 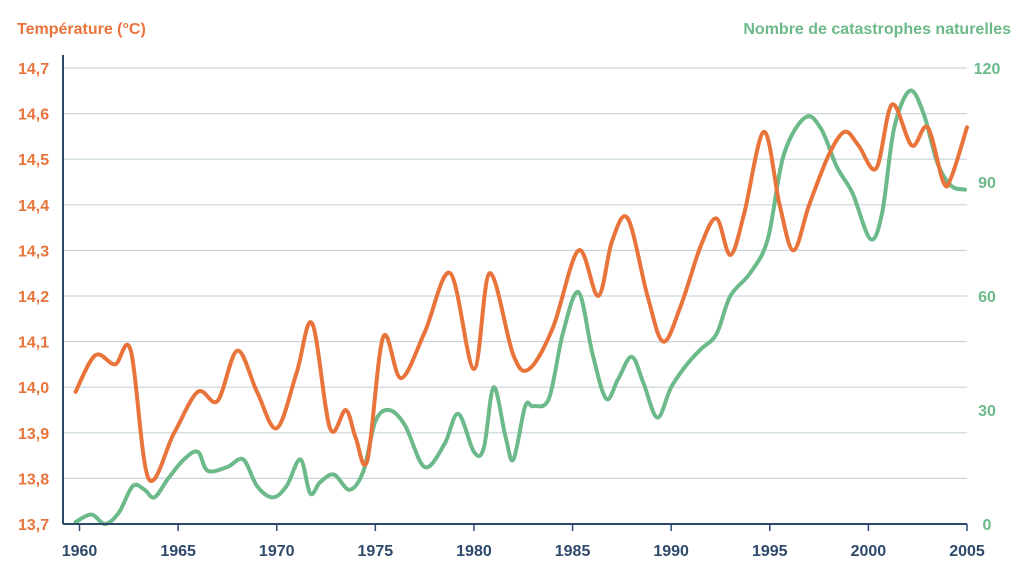 I want to click on right-tick-label: 60, so click(x=987, y=297).